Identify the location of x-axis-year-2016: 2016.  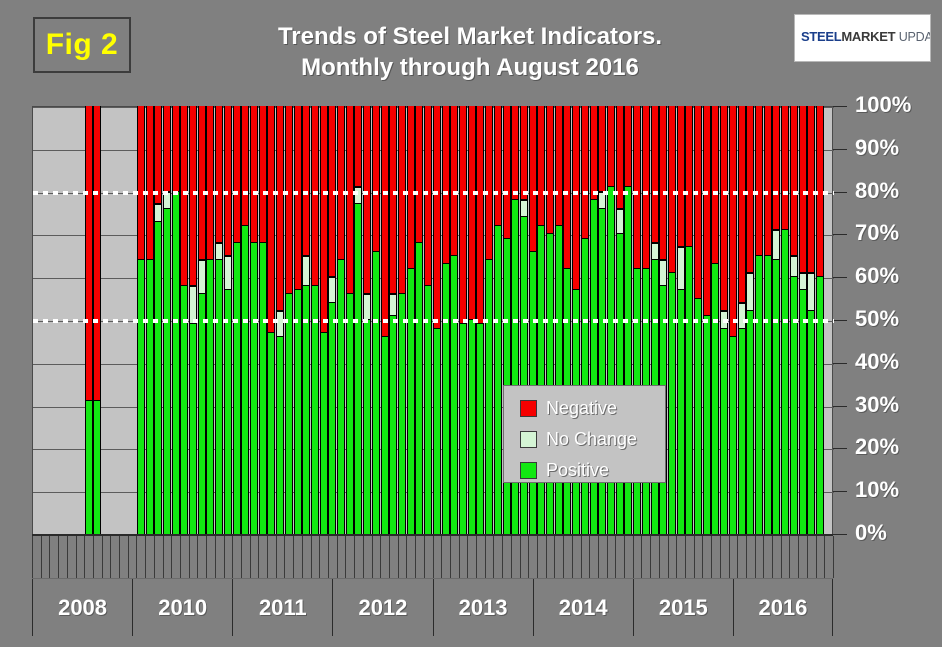
(782, 607).